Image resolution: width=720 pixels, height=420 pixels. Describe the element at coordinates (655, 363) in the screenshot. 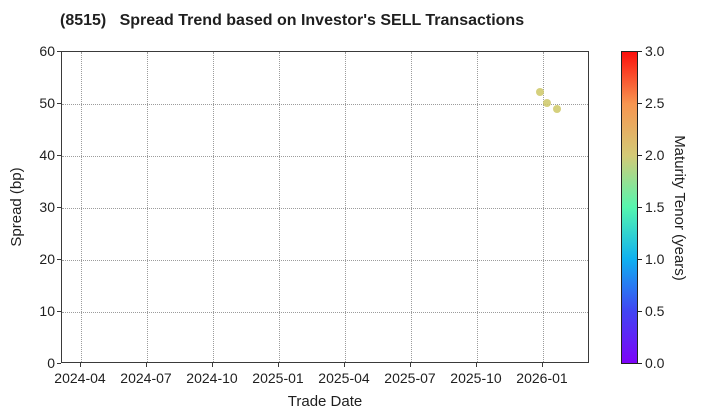

I see `colorbar-tick-label: 0.0` at that location.